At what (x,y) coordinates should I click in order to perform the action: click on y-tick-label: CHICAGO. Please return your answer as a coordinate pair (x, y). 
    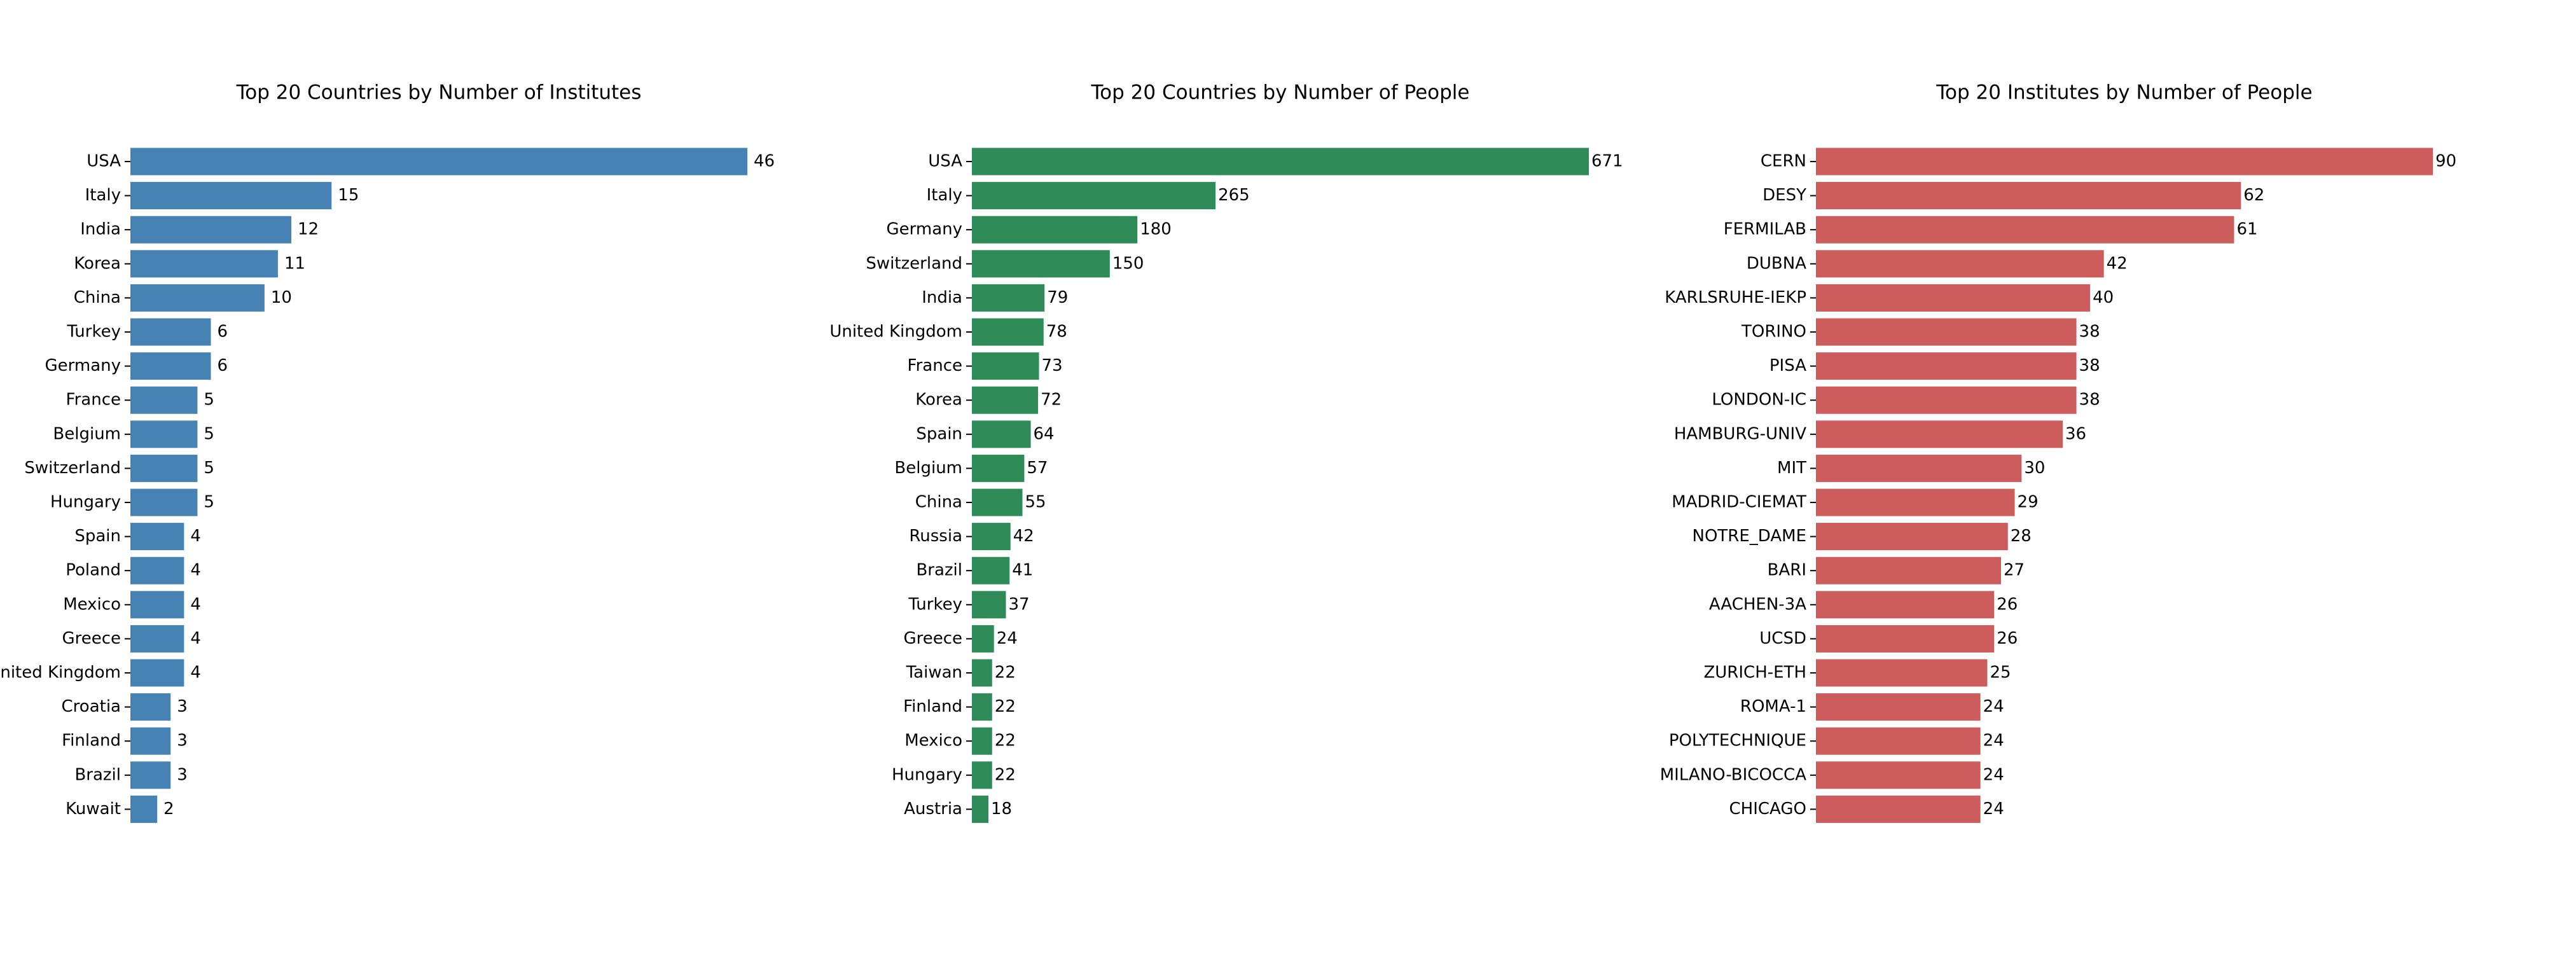
    Looking at the image, I should click on (1767, 809).